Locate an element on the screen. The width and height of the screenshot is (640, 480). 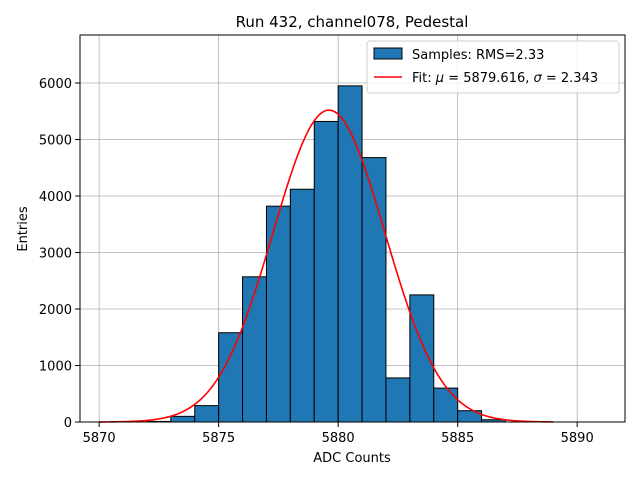
legend-fit-mu-value: = 5879.616, is located at coordinates (488, 78).